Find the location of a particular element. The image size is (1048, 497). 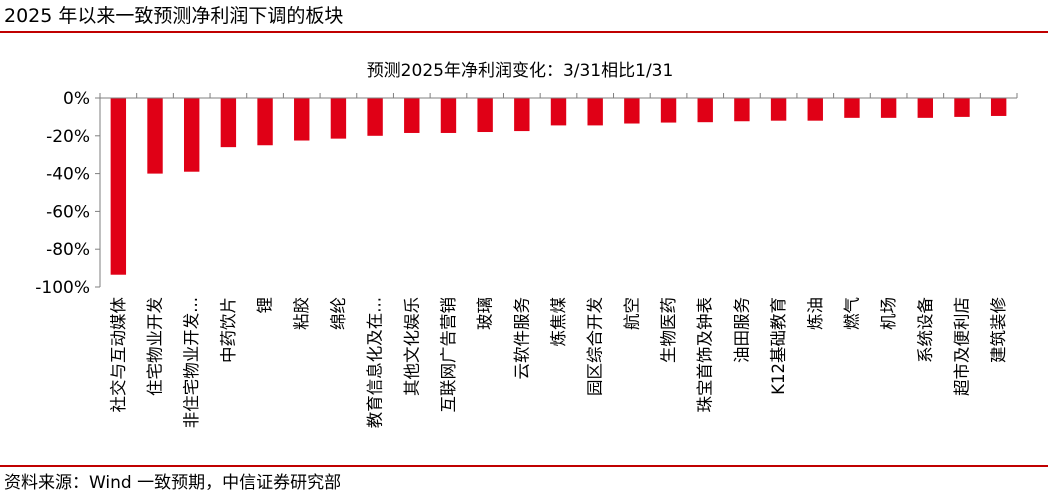

source-note: 资料来源：Wind 一致预期，中信证券研究部 is located at coordinates (173, 483).